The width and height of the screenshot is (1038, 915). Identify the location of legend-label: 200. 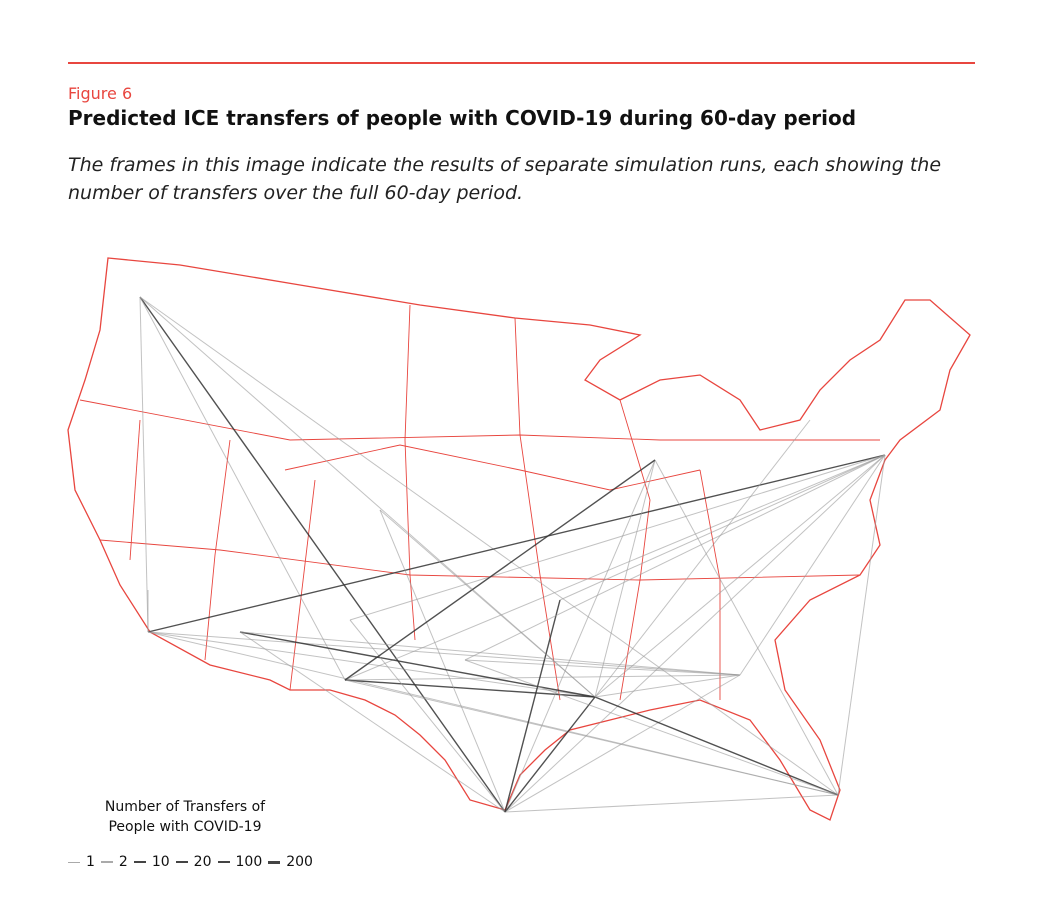
(299, 862).